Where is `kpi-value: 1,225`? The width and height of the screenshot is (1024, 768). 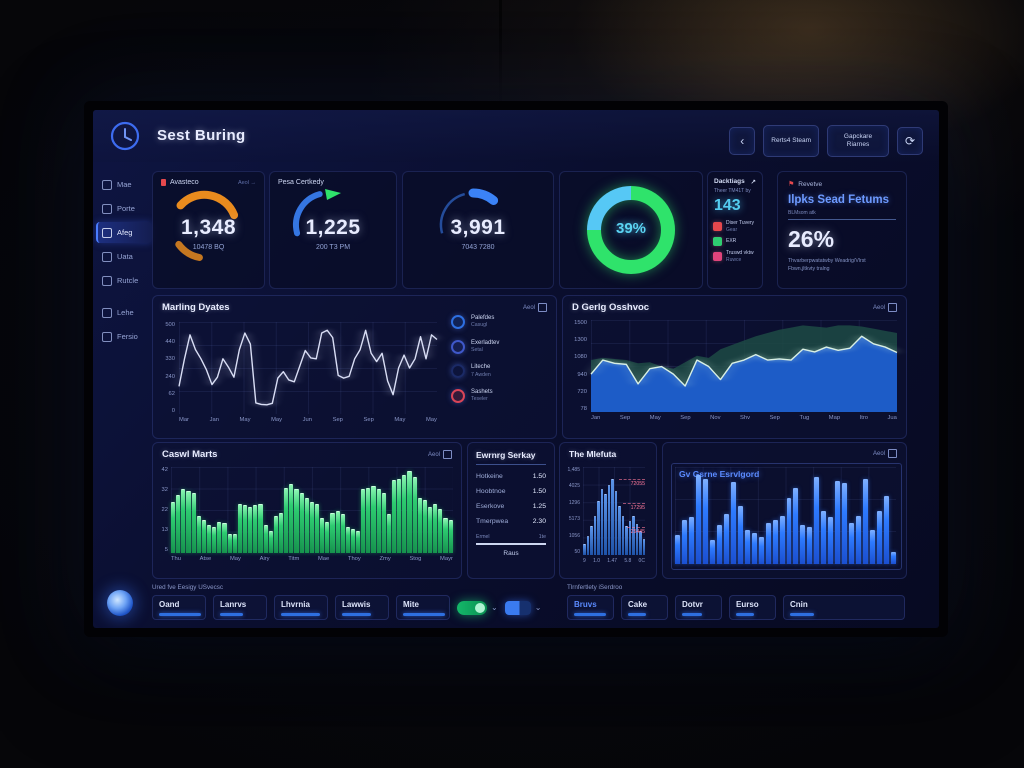 kpi-value: 1,225 is located at coordinates (333, 227).